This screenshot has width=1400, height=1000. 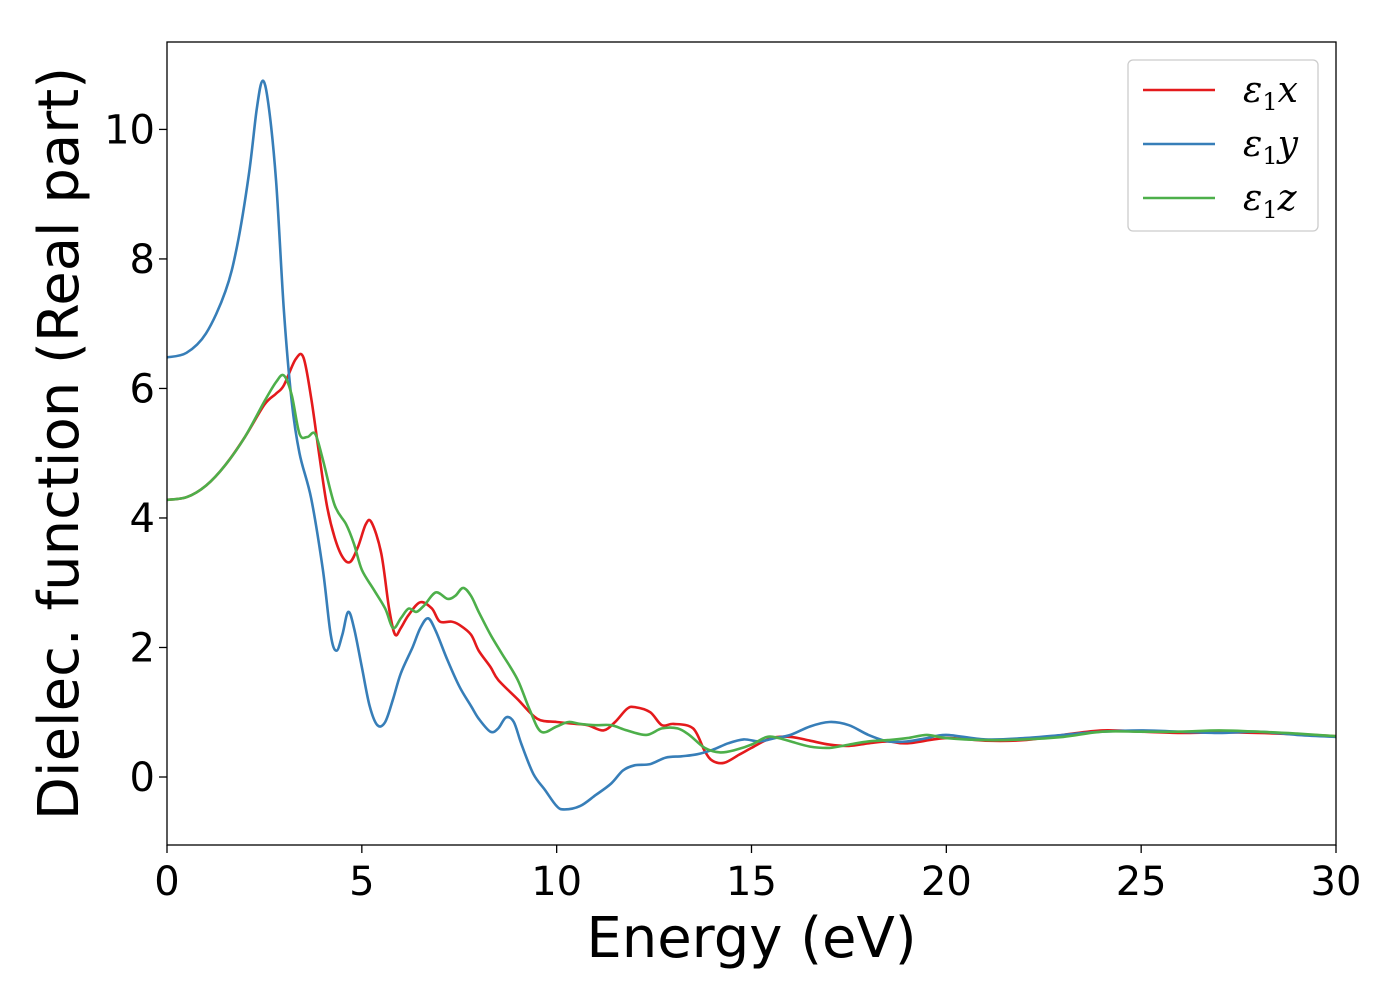 I want to click on y-tick-label: 4, so click(x=142, y=519).